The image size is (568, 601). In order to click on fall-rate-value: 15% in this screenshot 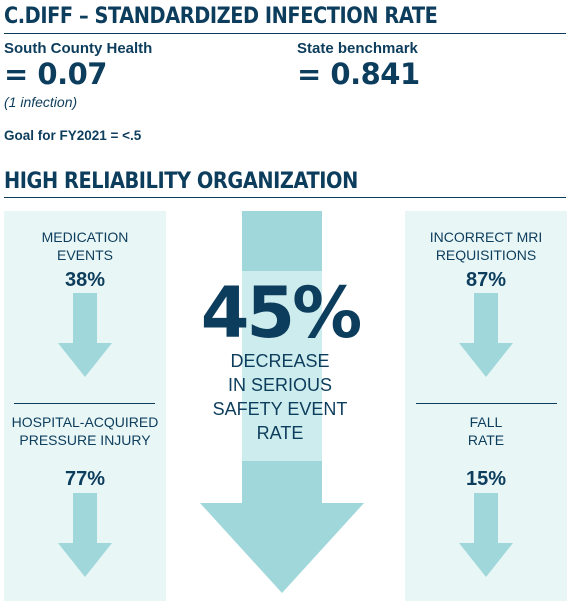, I will do `click(486, 479)`.